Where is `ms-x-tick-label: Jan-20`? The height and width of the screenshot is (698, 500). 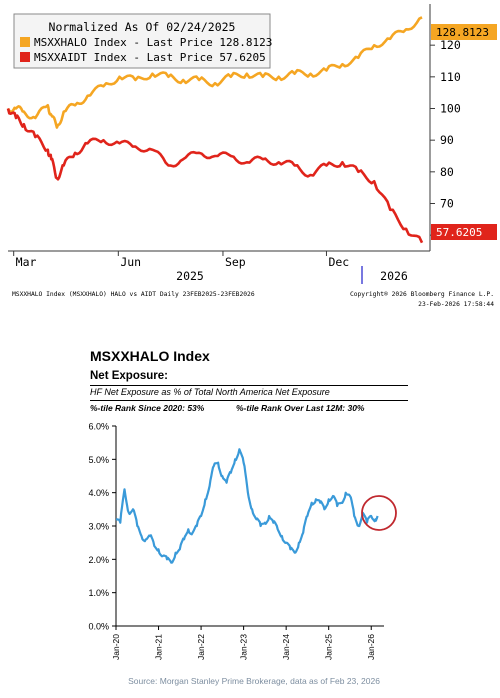
ms-x-tick-label: Jan-20 is located at coordinates (116, 647).